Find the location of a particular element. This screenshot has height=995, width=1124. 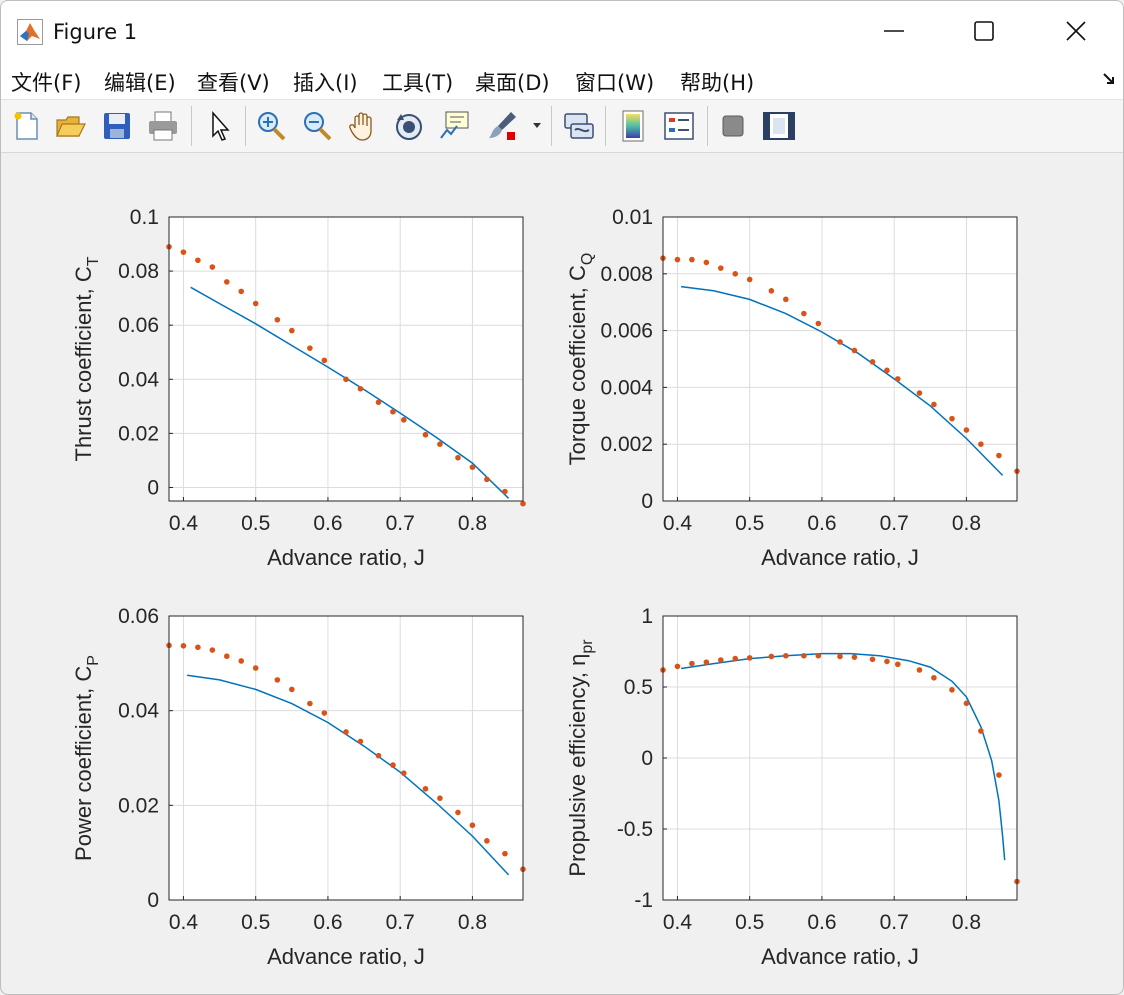

open-file-icon is located at coordinates (71, 126).